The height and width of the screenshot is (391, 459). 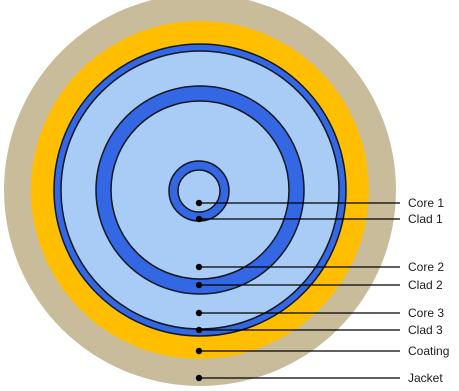 I want to click on core-1-layer, so click(x=199, y=191).